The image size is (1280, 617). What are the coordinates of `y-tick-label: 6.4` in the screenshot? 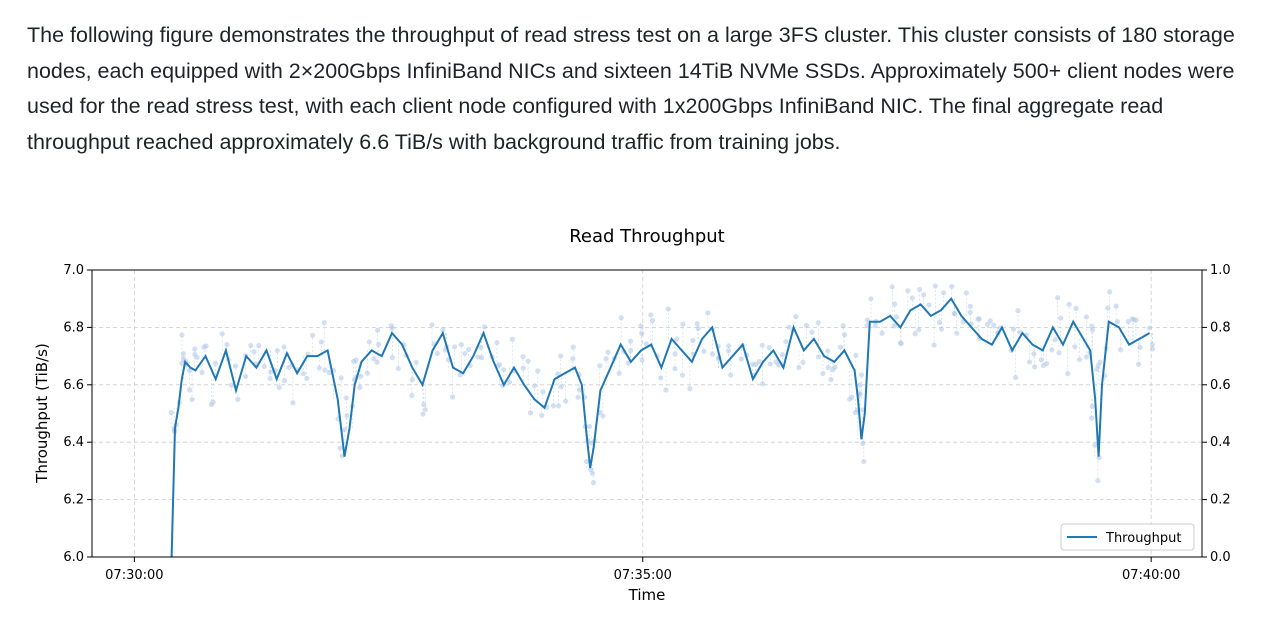 It's located at (73, 442).